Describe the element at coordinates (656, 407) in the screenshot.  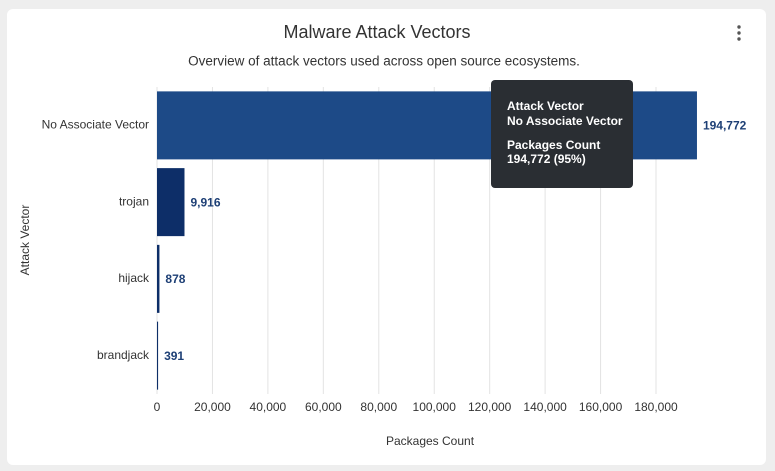
I see `x-tick-label: 180,000` at that location.